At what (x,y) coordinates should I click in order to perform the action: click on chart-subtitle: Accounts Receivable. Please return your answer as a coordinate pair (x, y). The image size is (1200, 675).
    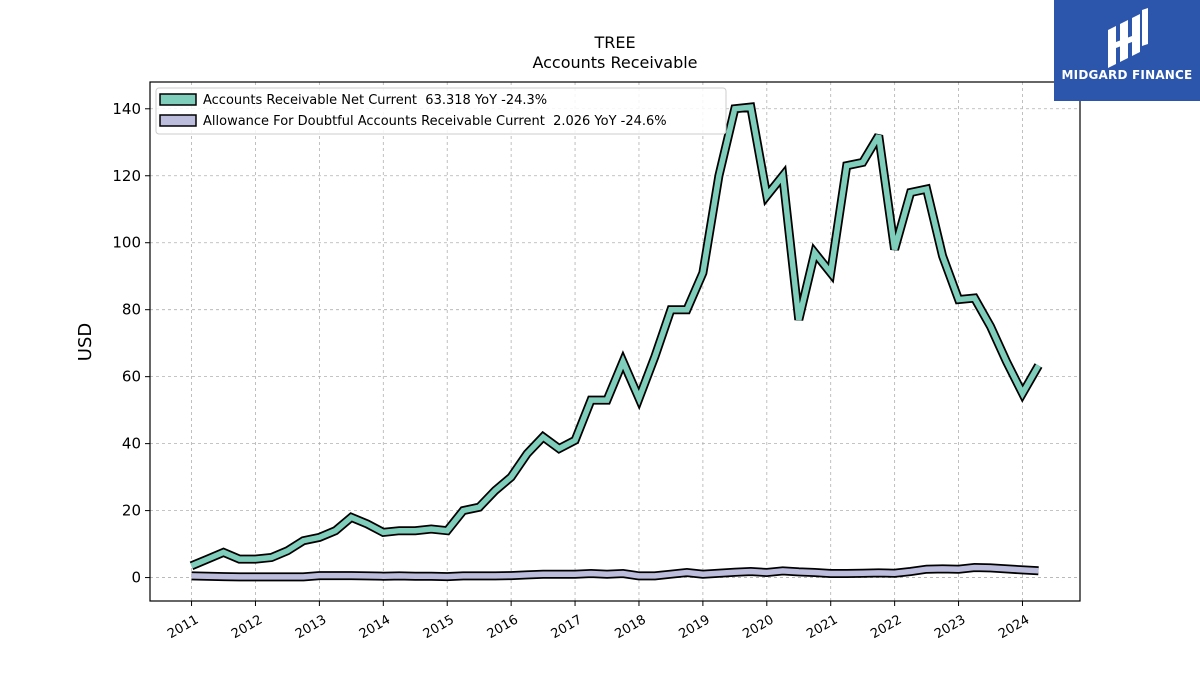
    Looking at the image, I should click on (614, 62).